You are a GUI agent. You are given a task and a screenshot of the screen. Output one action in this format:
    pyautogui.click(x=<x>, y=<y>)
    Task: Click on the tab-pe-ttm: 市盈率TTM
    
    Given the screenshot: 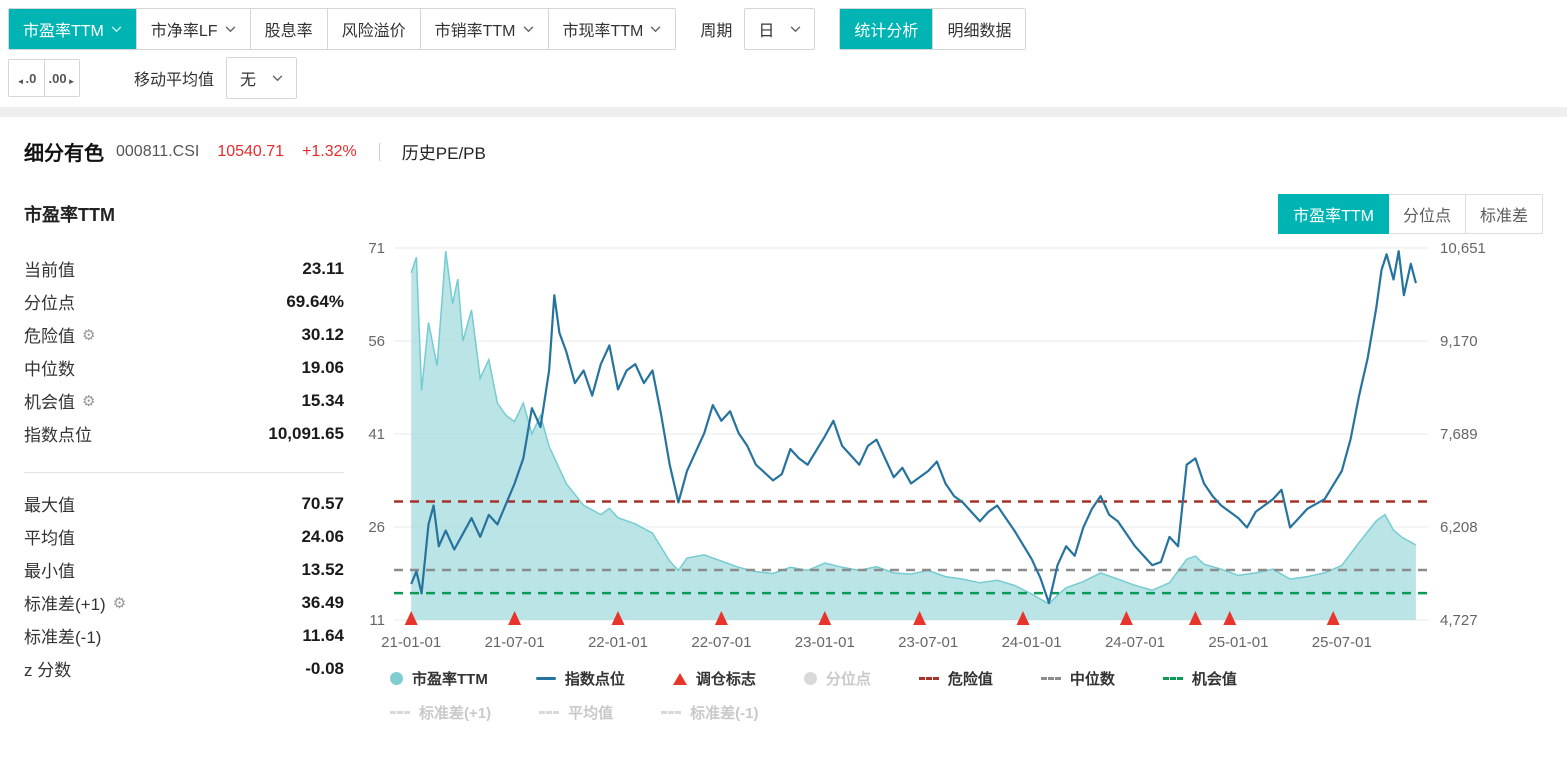 What is the action you would take?
    pyautogui.click(x=72, y=29)
    